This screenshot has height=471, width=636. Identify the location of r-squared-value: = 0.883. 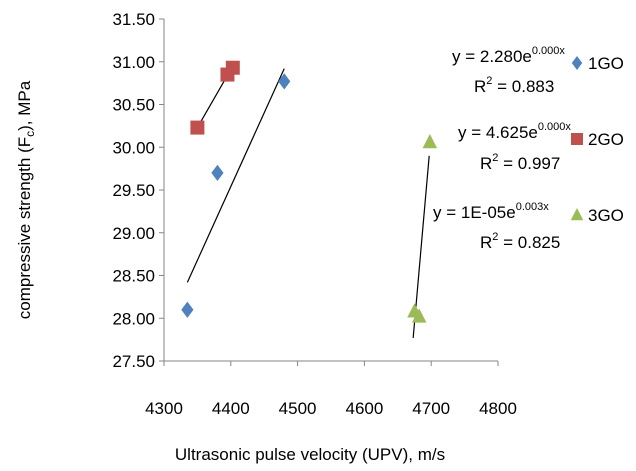
(523, 86).